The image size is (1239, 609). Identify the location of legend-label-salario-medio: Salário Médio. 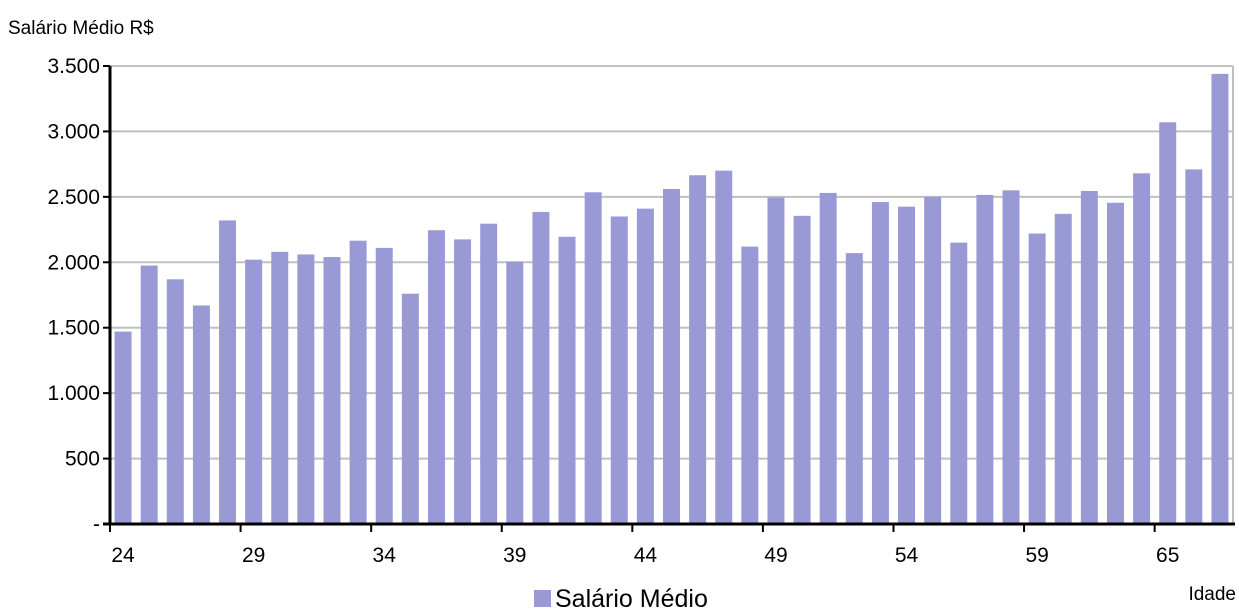
(631, 597).